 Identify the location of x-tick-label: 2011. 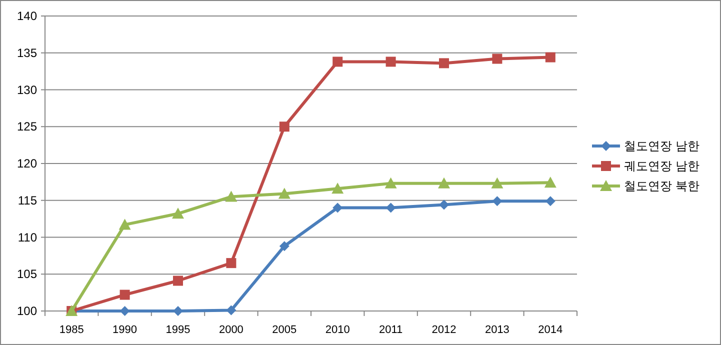
(390, 330).